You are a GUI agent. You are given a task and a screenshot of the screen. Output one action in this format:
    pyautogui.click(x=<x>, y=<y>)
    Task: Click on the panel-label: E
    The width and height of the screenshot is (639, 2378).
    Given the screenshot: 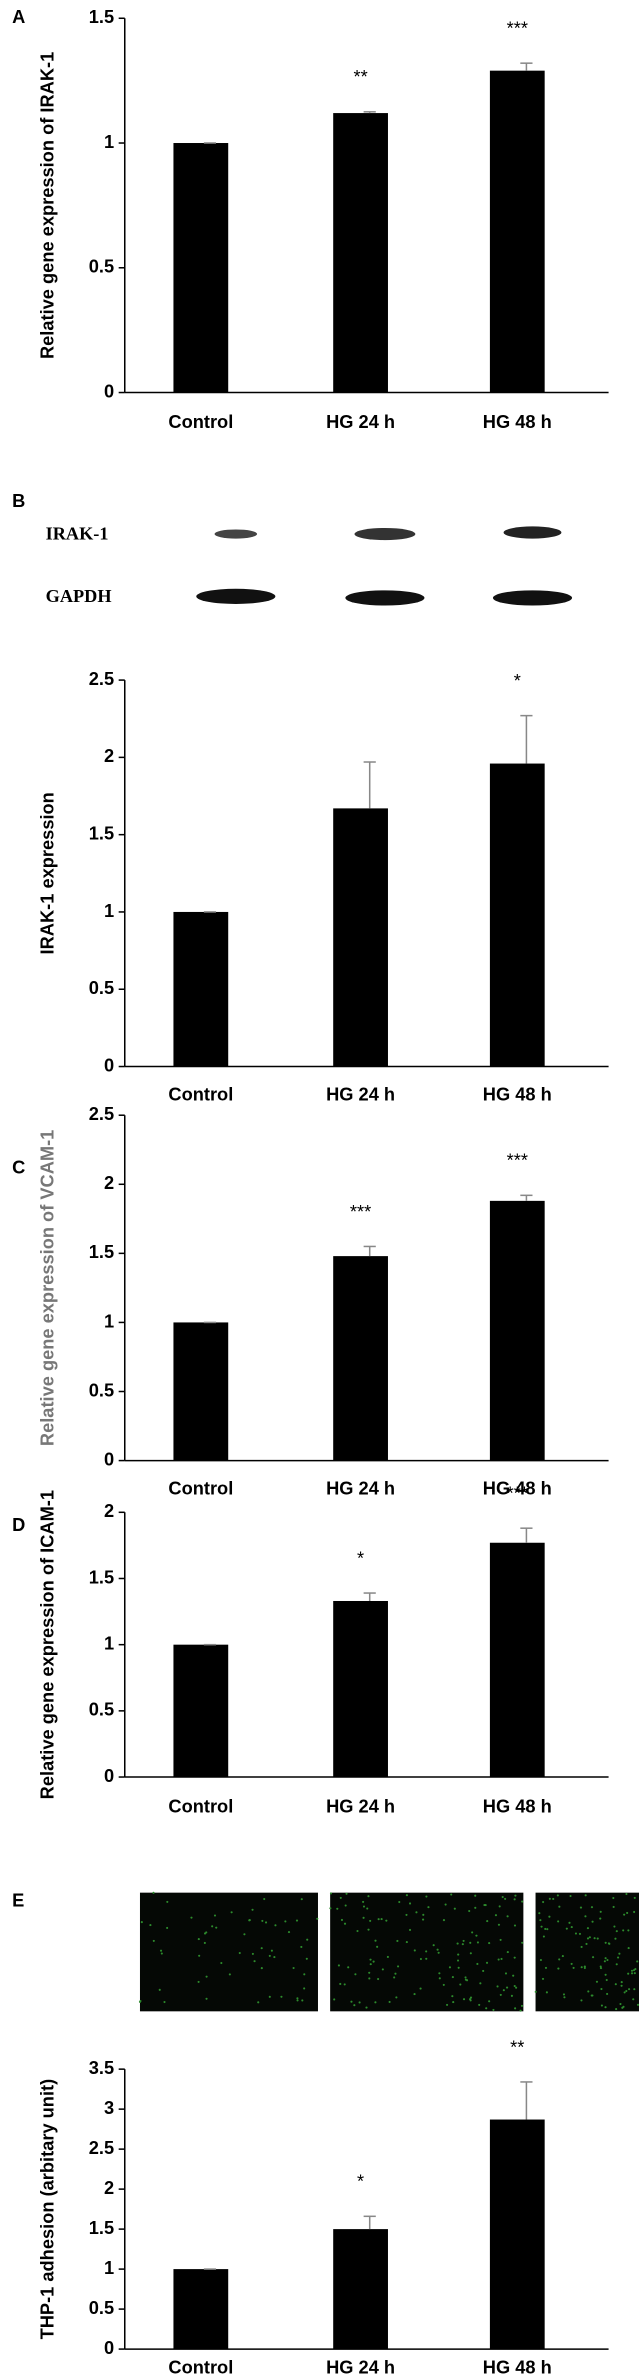 What is the action you would take?
    pyautogui.click(x=18, y=1900)
    